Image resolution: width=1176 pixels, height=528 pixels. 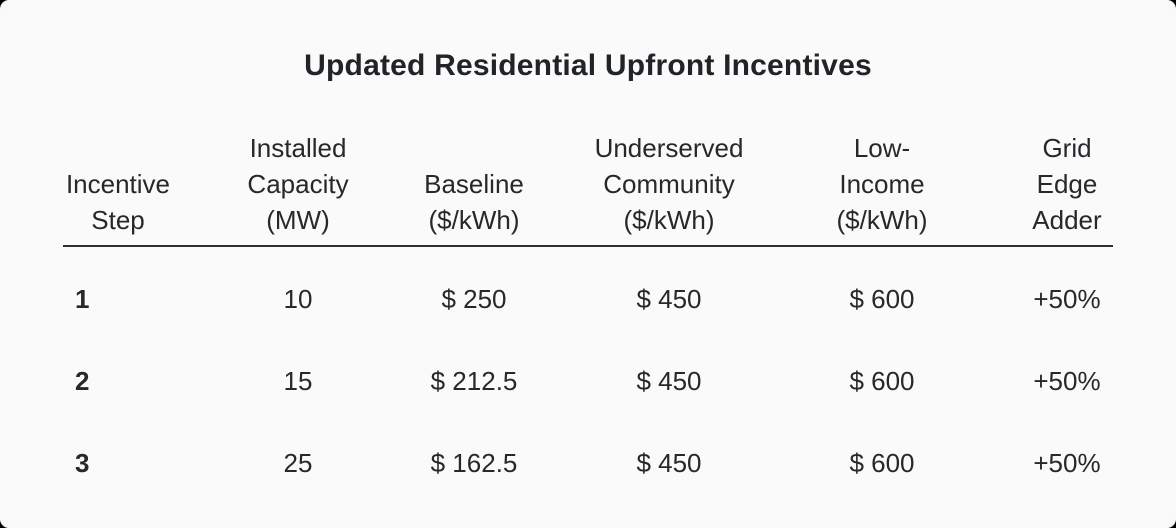 What do you see at coordinates (474, 381) in the screenshot?
I see `cell-baseline: $ 212.5` at bounding box center [474, 381].